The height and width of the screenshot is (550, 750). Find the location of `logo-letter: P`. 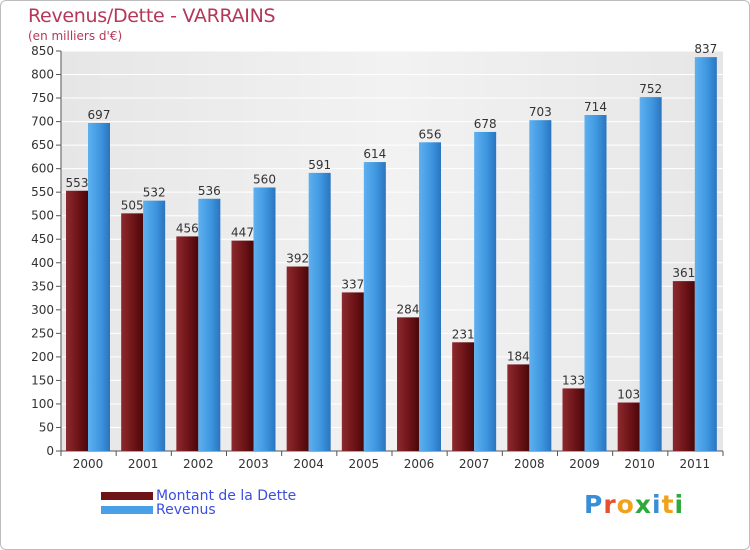

logo-letter: P is located at coordinates (594, 504).